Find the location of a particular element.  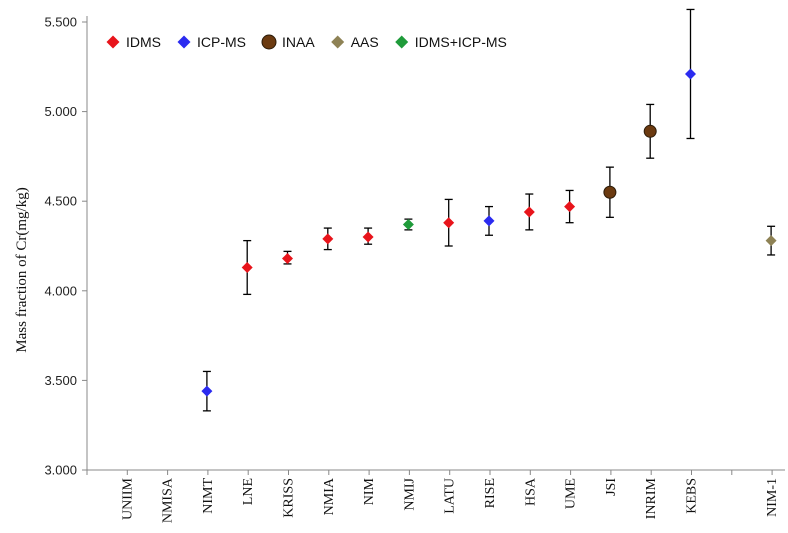

y-tick-label: 3.500 is located at coordinates (60, 380).